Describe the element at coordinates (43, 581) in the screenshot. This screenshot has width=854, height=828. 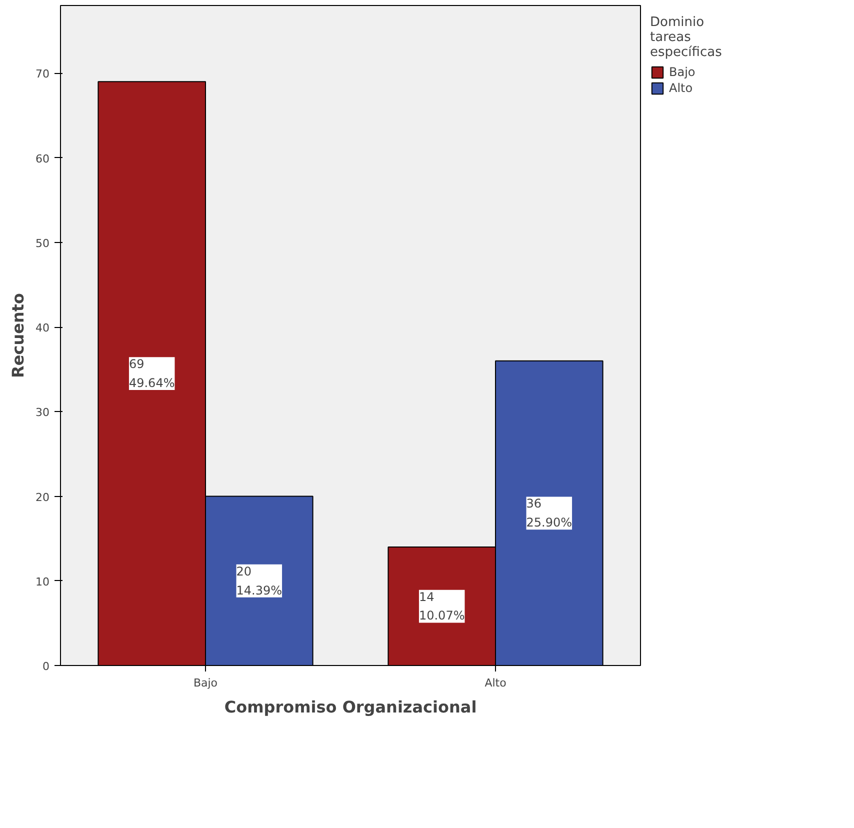
I see `y-tick-label: 10` at that location.